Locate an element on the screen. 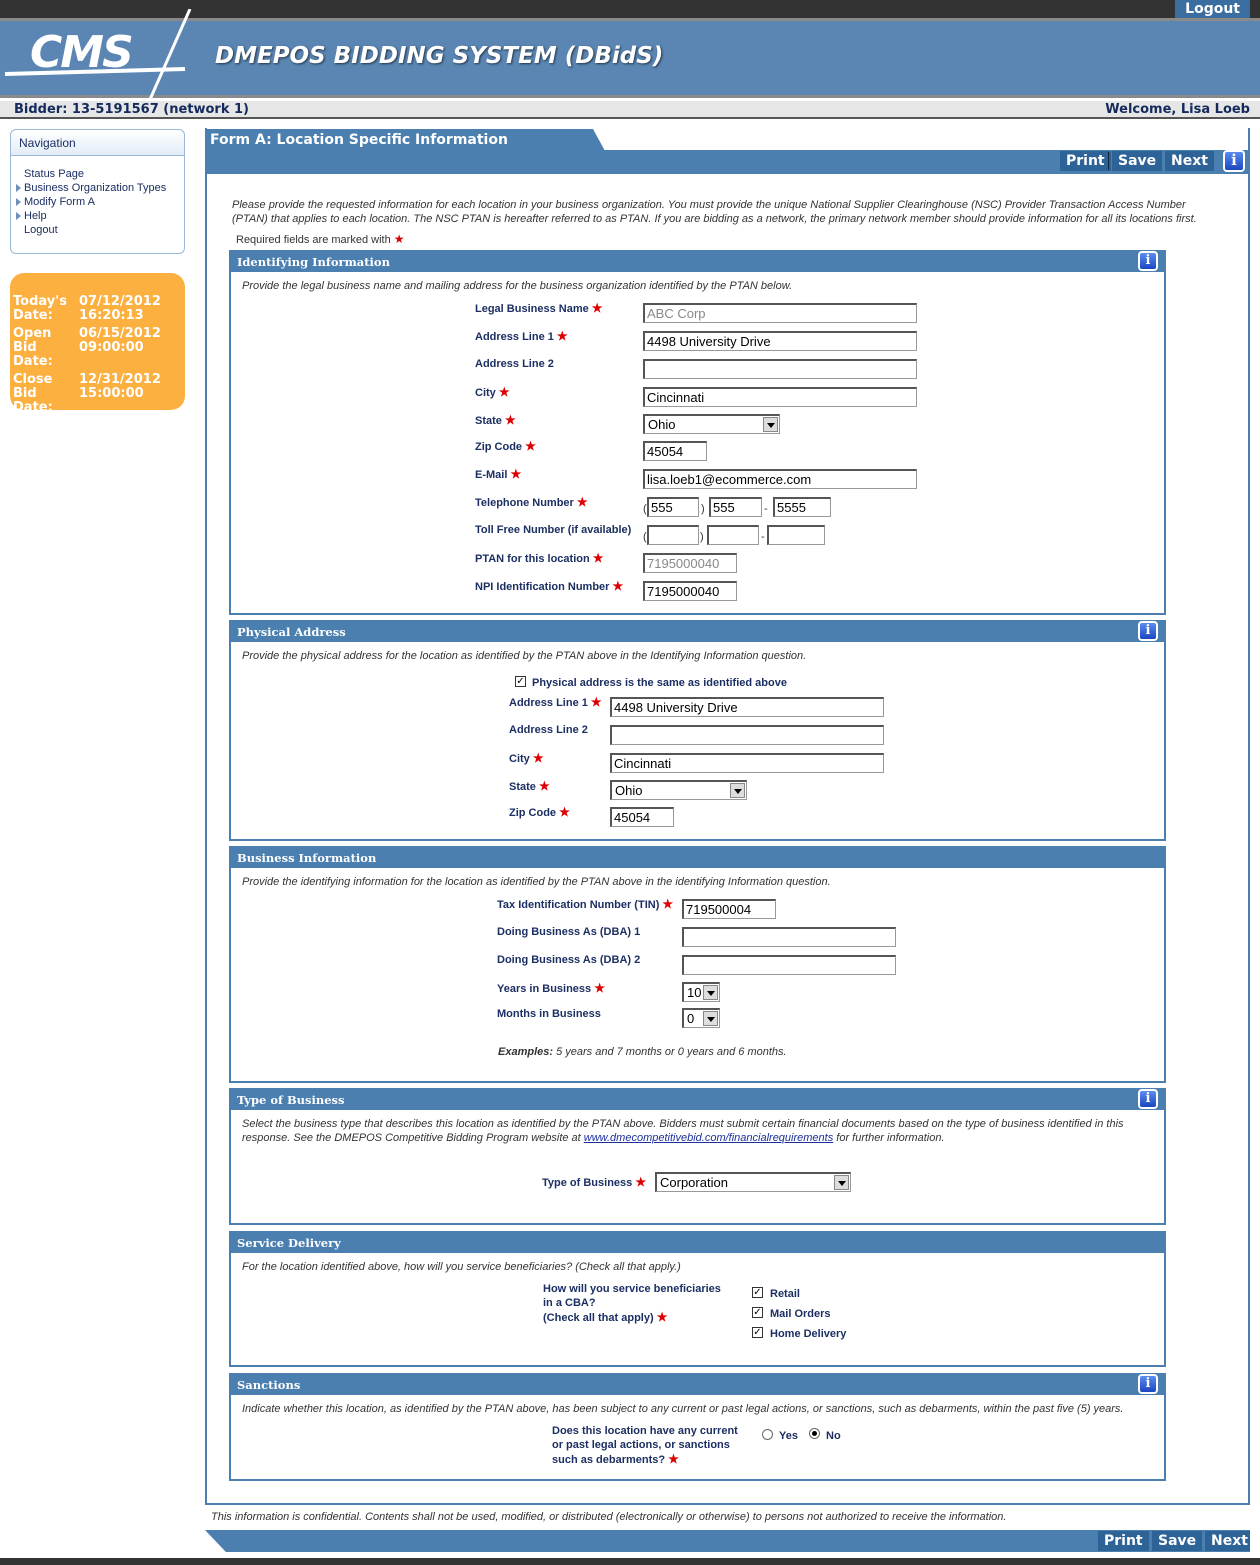 The width and height of the screenshot is (1260, 1565). open-bid-label: Open Bid Date: is located at coordinates (33, 347).